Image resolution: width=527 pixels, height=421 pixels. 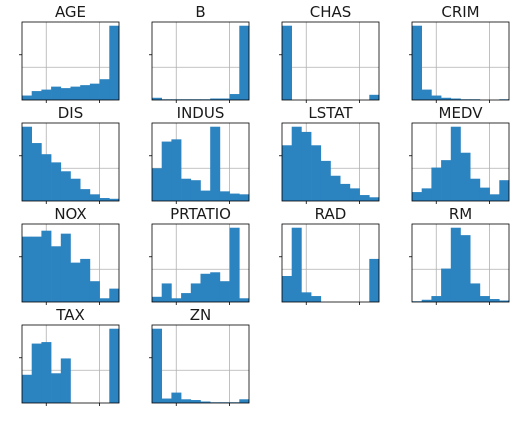 I want to click on panel-title-b: B, so click(x=200, y=12).